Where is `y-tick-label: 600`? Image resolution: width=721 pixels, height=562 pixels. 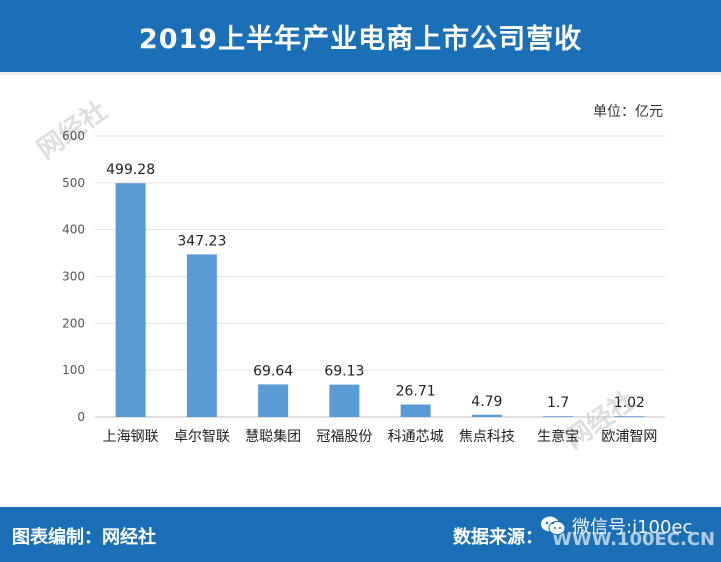 y-tick-label: 600 is located at coordinates (73, 136).